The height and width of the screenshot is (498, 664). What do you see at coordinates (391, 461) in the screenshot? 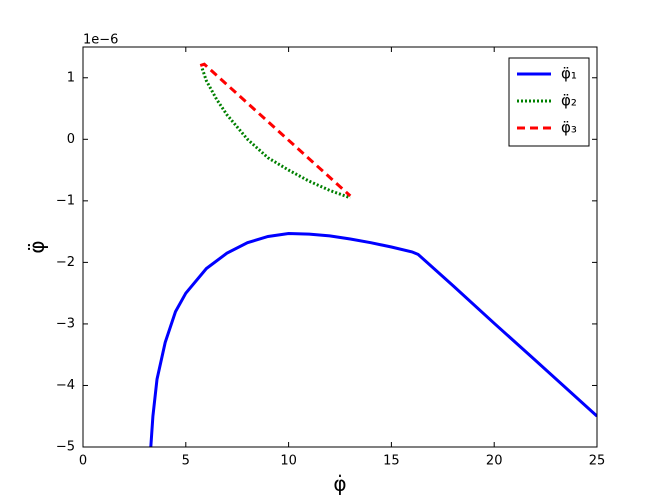
I see `x-tick-label: 15` at bounding box center [391, 461].